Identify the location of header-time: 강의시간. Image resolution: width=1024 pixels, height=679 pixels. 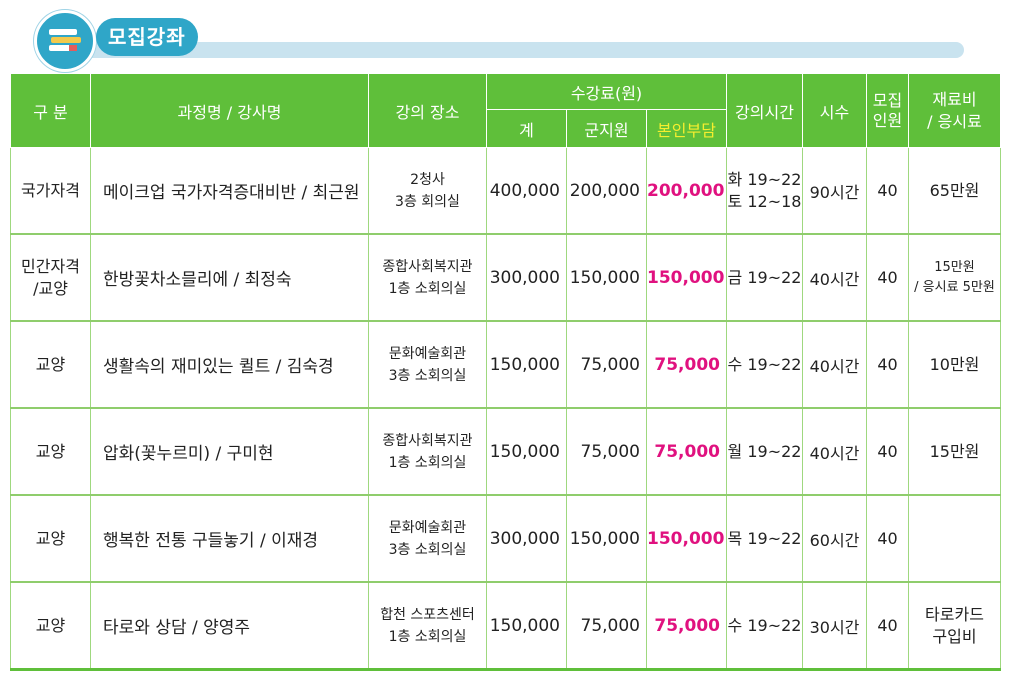
(764, 110).